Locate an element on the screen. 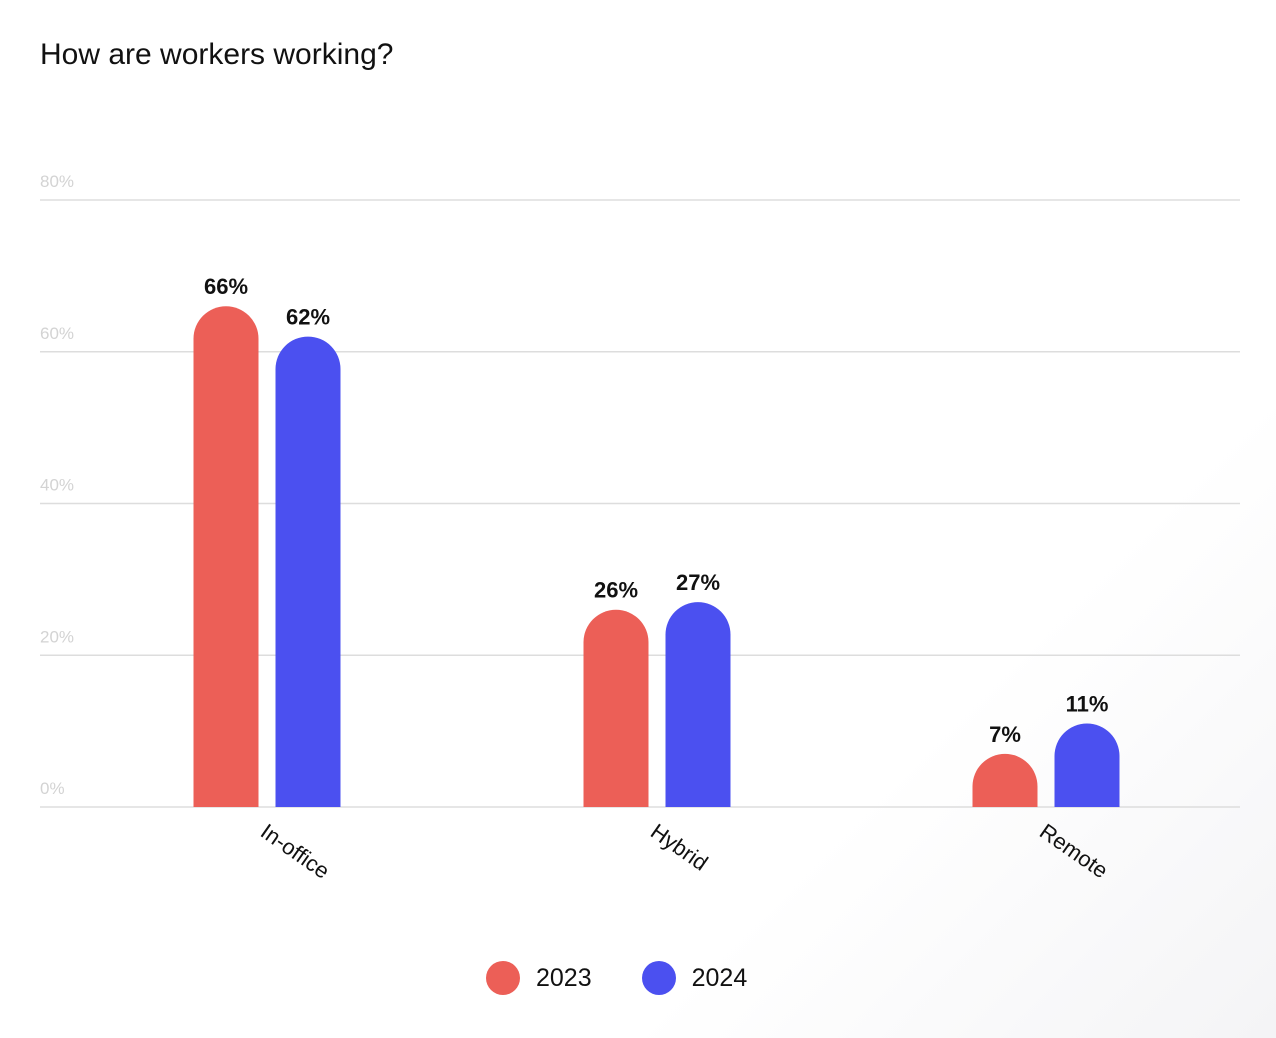  y-tick-label-1: 20% is located at coordinates (57, 636).